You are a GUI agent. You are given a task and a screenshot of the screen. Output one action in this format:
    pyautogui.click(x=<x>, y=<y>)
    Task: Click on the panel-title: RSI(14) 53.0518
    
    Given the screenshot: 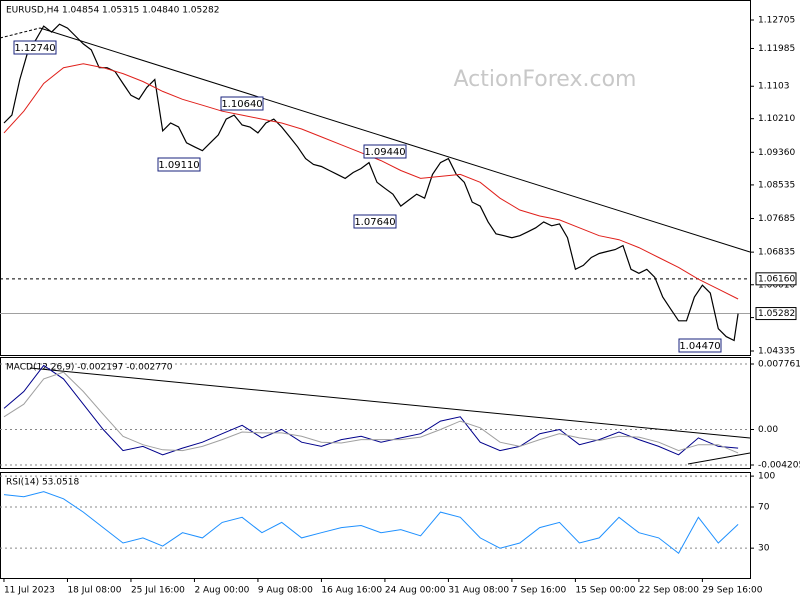 What is the action you would take?
    pyautogui.click(x=42, y=483)
    